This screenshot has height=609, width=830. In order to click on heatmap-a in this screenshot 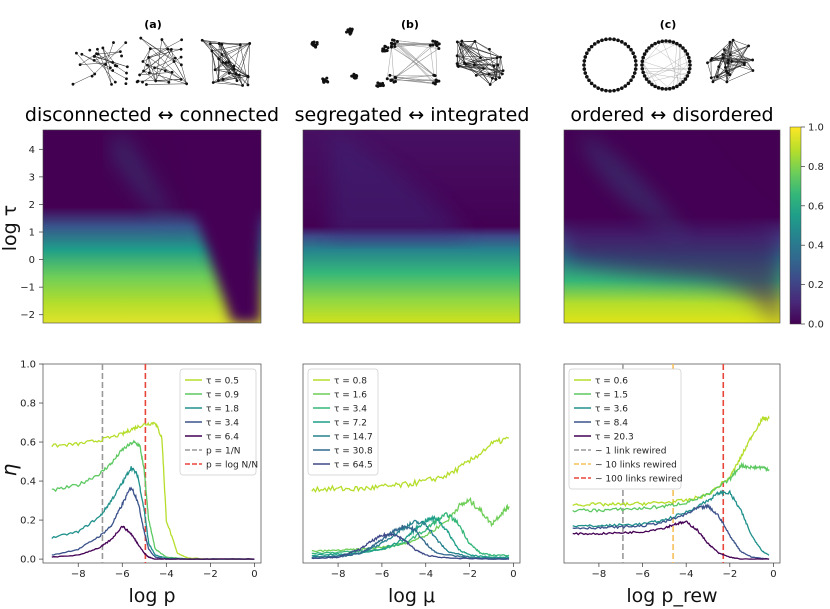, I will do `click(152, 226)`.